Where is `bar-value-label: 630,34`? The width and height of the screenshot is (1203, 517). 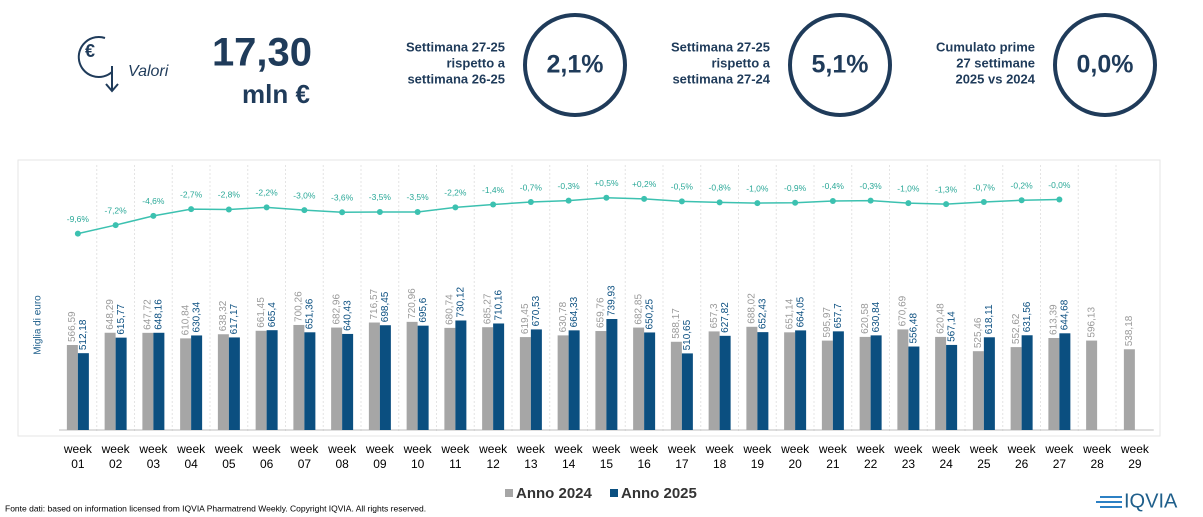 bar-value-label: 630,34 is located at coordinates (196, 316).